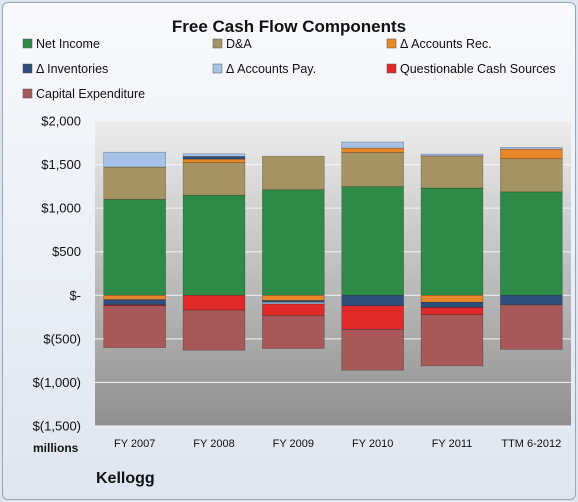  What do you see at coordinates (289, 26) in the screenshot?
I see `chart-title: Free Cash Flow Components` at bounding box center [289, 26].